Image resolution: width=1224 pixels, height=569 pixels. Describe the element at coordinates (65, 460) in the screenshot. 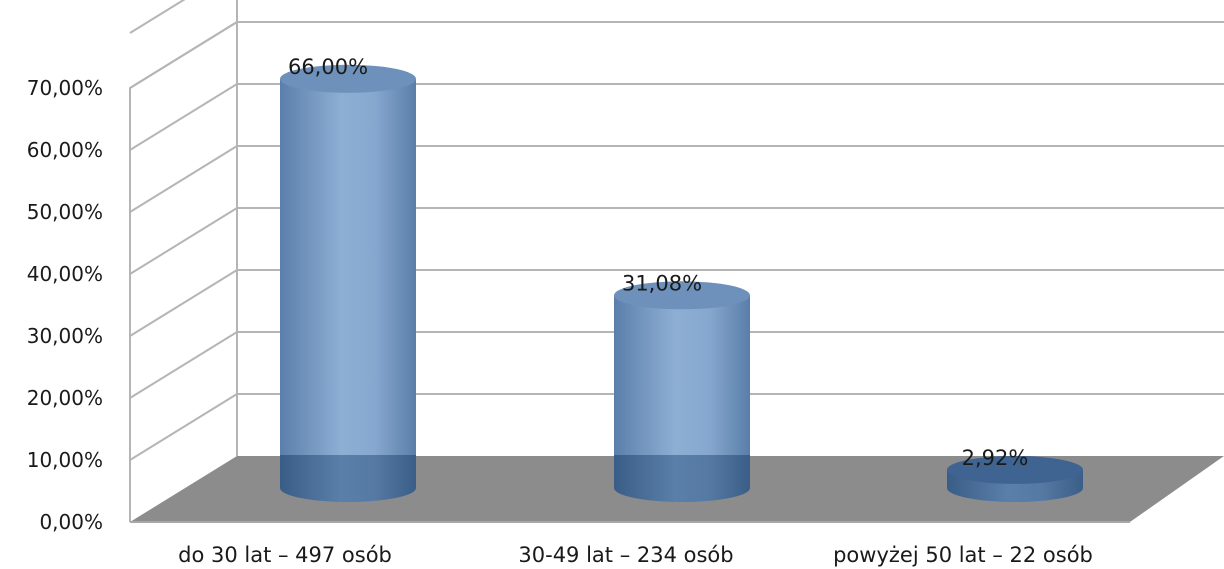

I see `y-tick-label: 10,00%` at that location.